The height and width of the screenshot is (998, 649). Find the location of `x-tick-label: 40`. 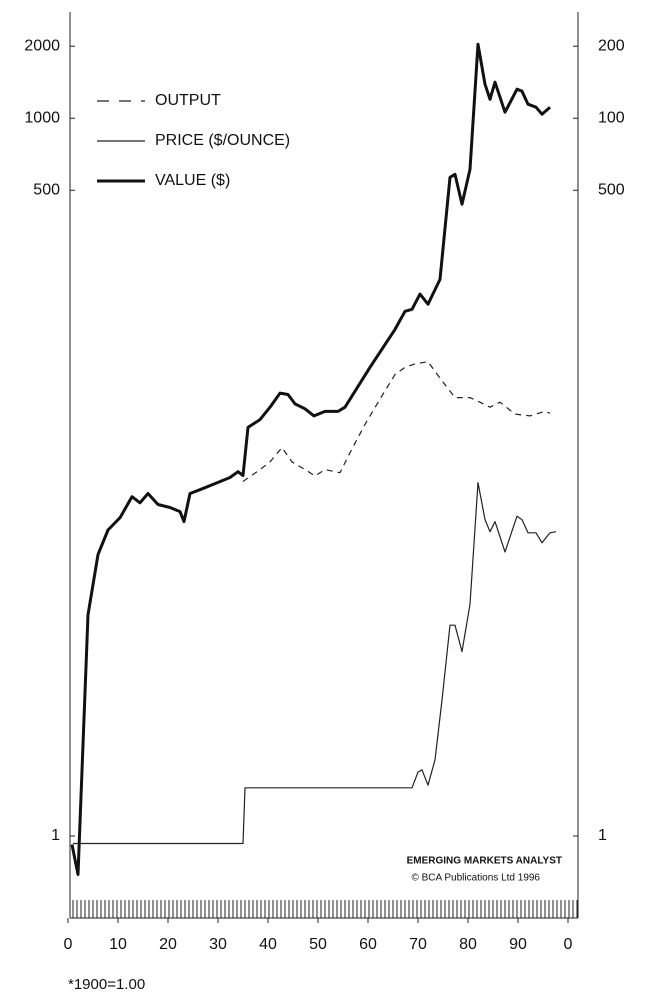

x-tick-label: 40 is located at coordinates (268, 944).